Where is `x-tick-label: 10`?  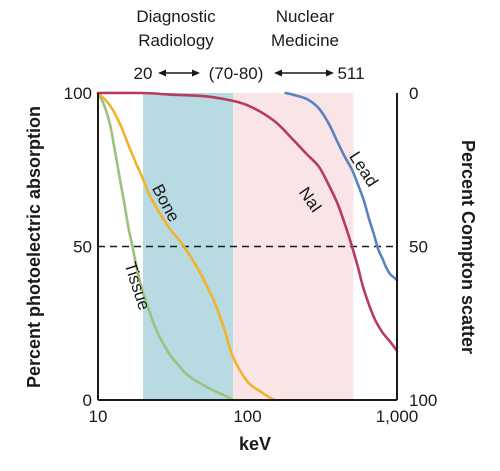
x-tick-label: 10 is located at coordinates (98, 416).